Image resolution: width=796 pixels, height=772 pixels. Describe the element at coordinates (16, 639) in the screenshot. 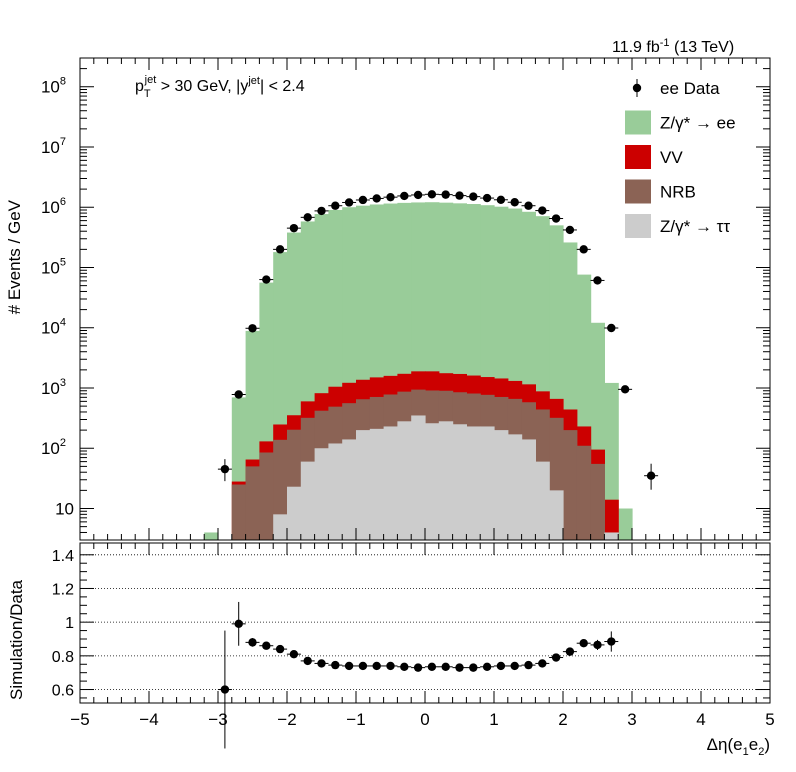

I see `ratio-y-axis-label: Simulation/Data` at that location.